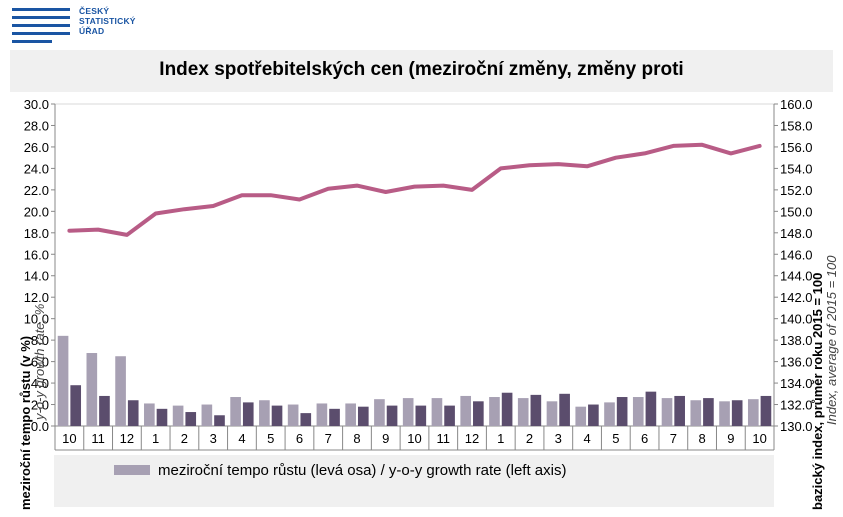  I want to click on right-tick-label: 148.0, so click(796, 233).